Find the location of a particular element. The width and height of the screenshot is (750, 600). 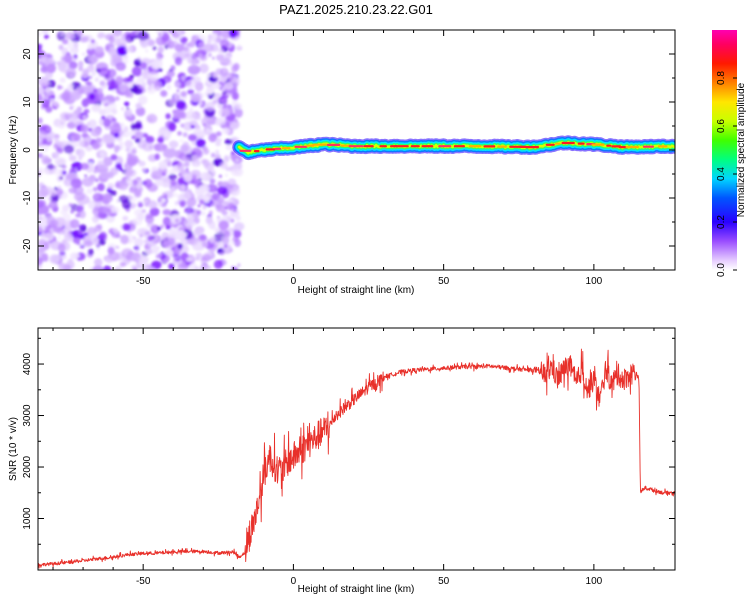

y-tick-label: 0 is located at coordinates (27, 150).